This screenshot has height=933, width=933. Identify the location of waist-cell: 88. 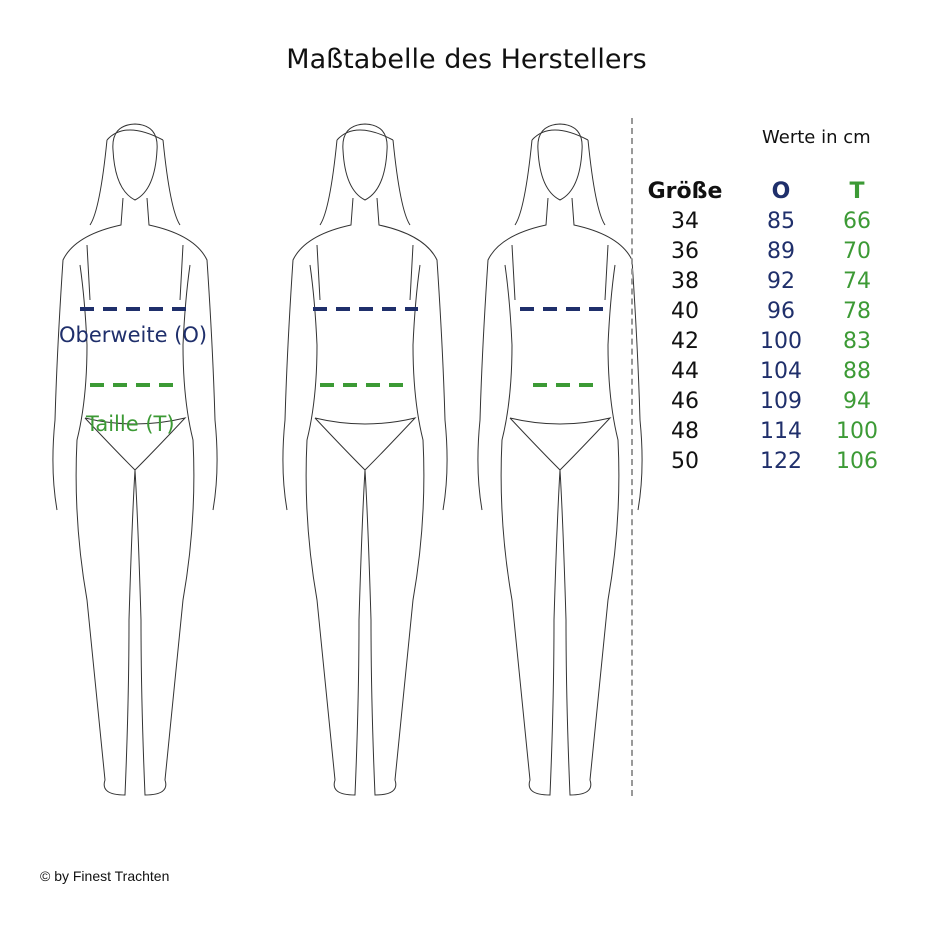
(857, 371).